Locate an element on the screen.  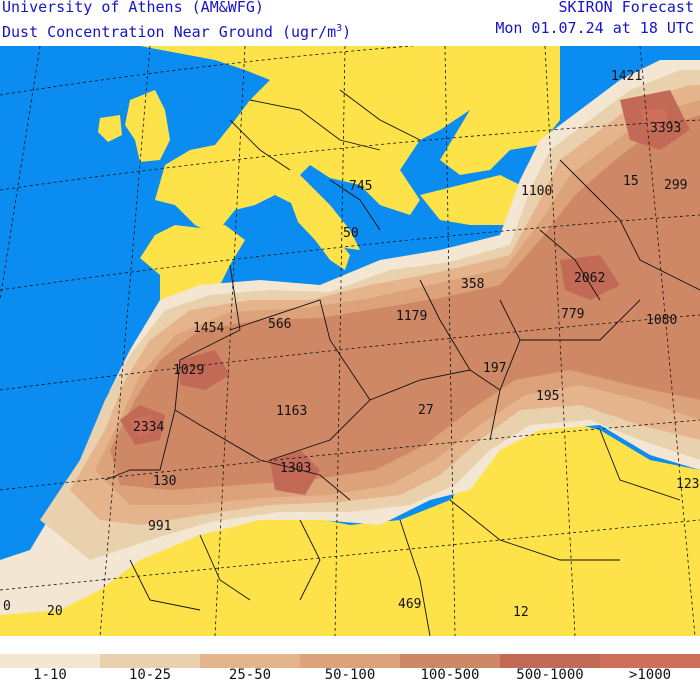
value-label: 15 is located at coordinates (631, 181).